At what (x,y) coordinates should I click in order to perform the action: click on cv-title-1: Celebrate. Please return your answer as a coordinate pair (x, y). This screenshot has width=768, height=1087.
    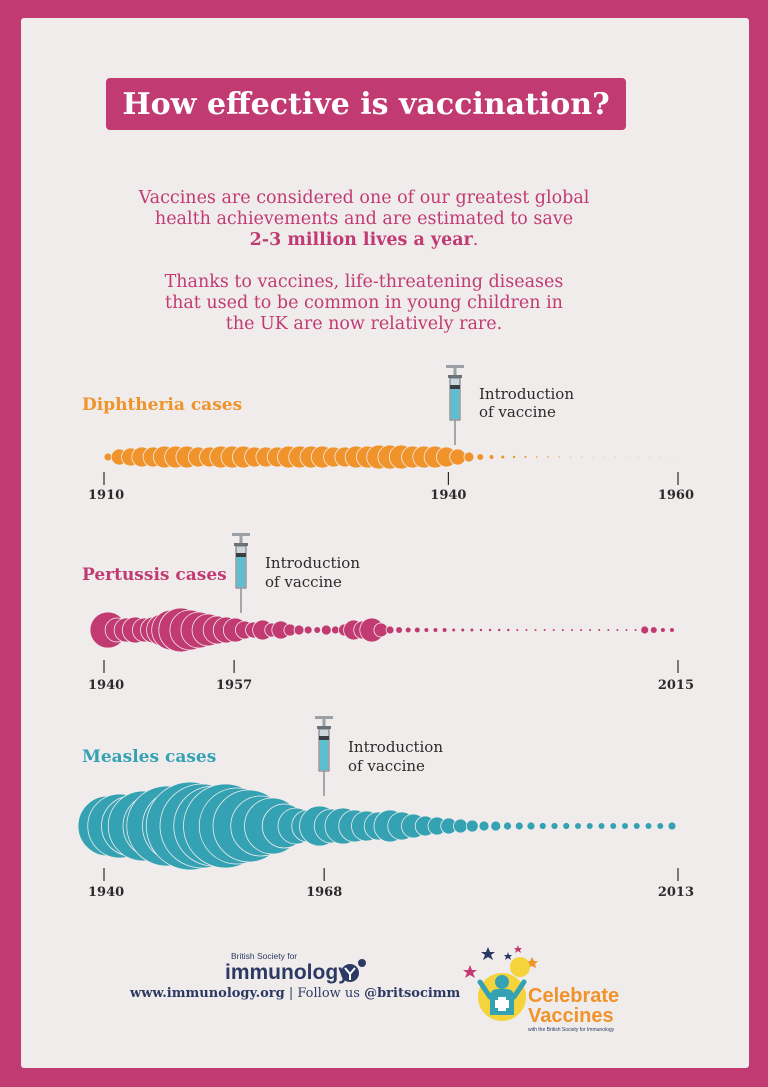
    Looking at the image, I should click on (573, 996).